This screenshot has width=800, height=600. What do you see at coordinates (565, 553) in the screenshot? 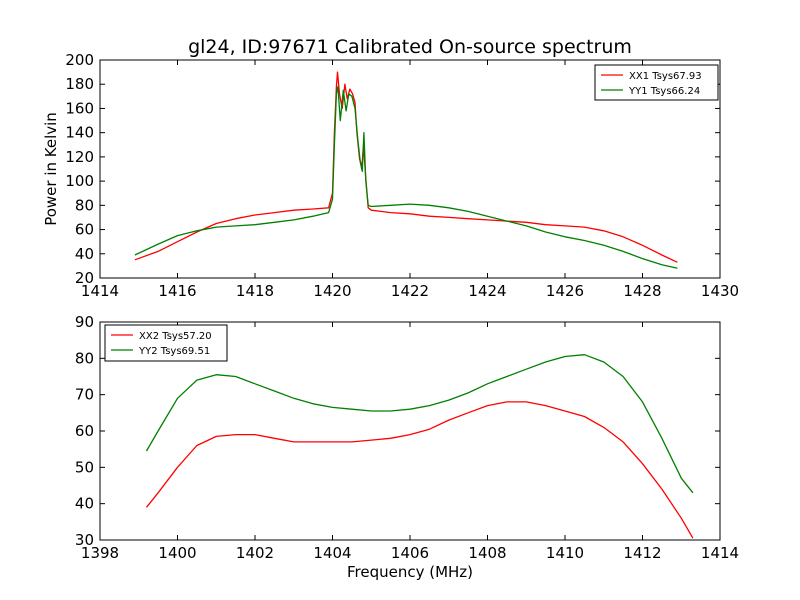
I see `x-tick-label: 1410` at bounding box center [565, 553].